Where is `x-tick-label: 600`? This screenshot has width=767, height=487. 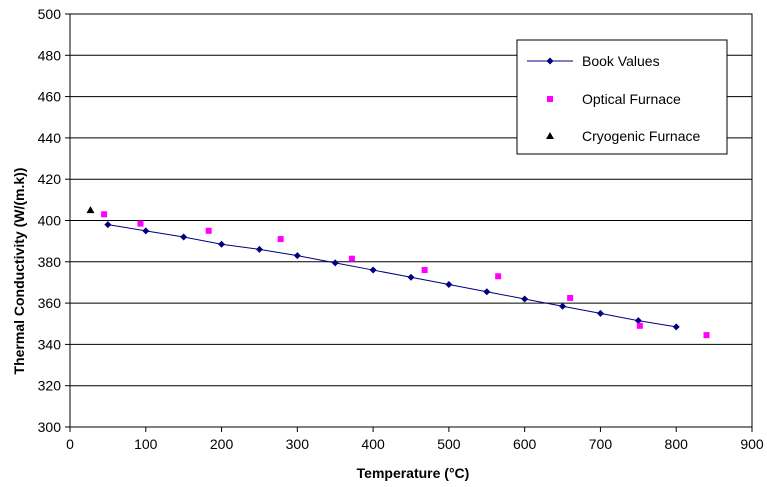 x-tick-label: 600 is located at coordinates (525, 444).